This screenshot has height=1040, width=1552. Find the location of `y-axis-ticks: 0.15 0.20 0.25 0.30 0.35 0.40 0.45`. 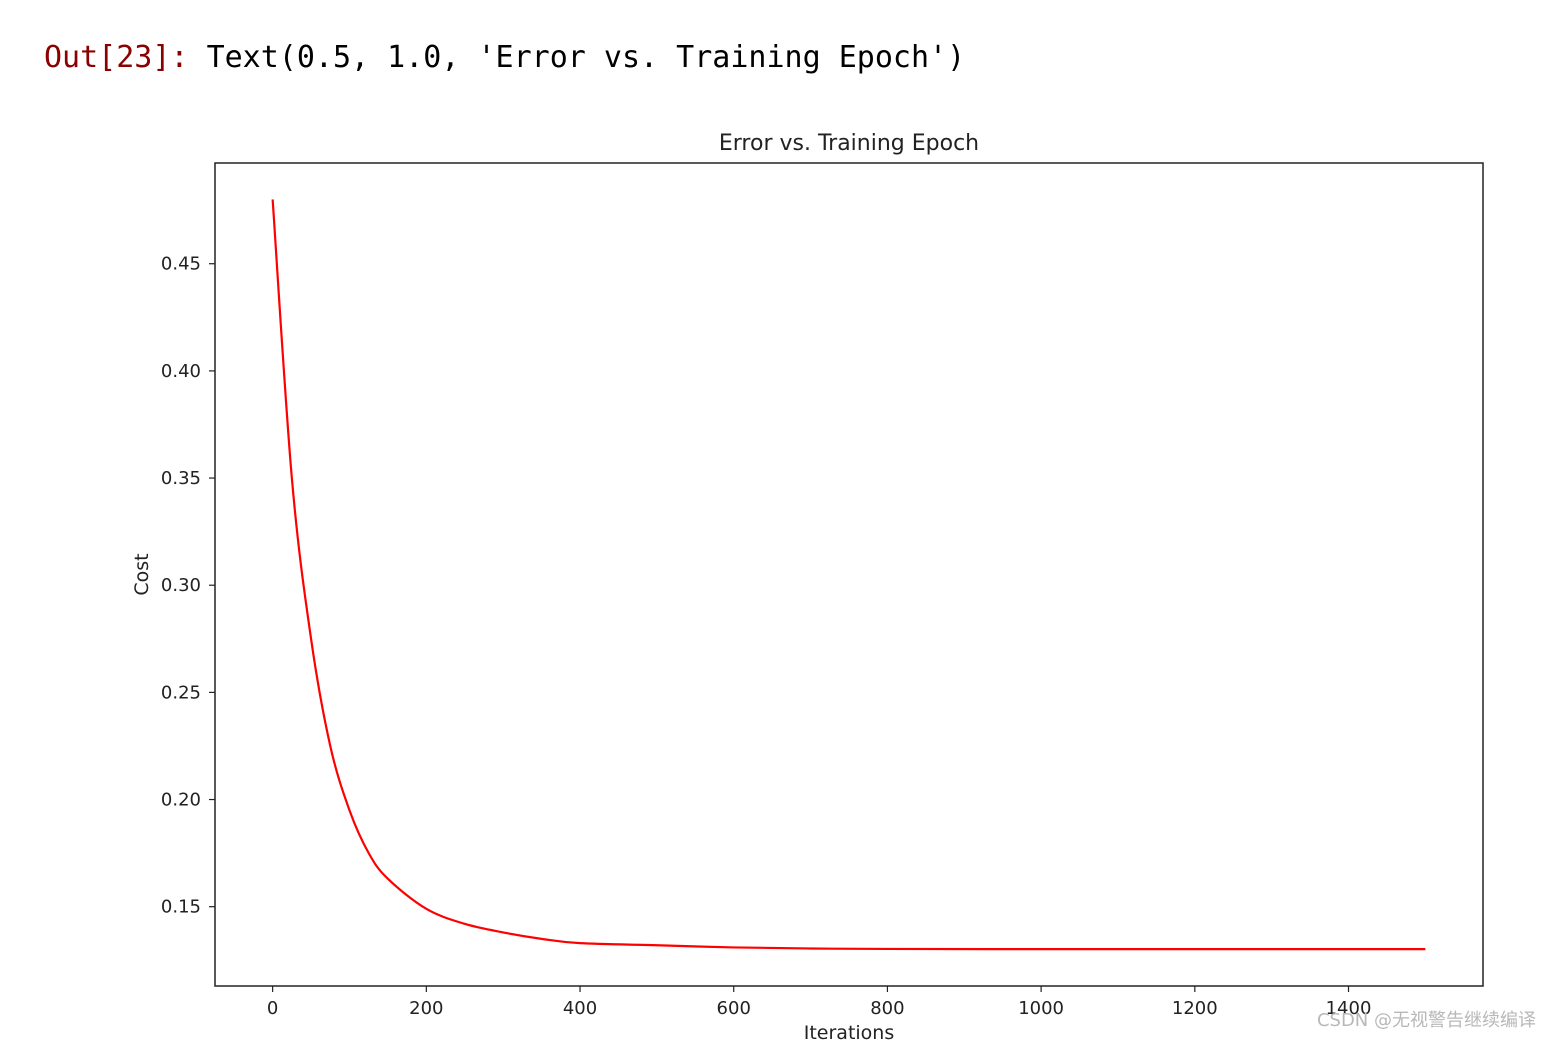

y-axis-ticks: 0.15 0.20 0.25 0.30 0.35 0.40 0.45 is located at coordinates (188, 586).